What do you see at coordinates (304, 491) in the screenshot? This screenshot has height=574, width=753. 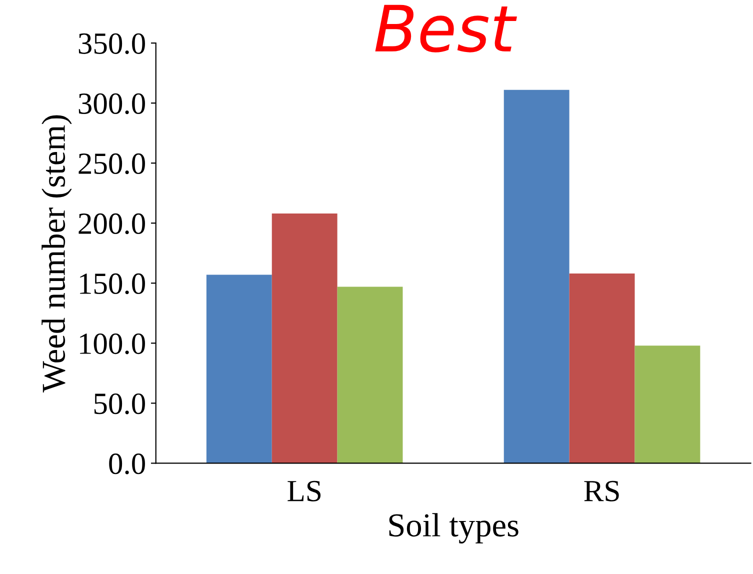 I see `x-tick-label: LS` at bounding box center [304, 491].